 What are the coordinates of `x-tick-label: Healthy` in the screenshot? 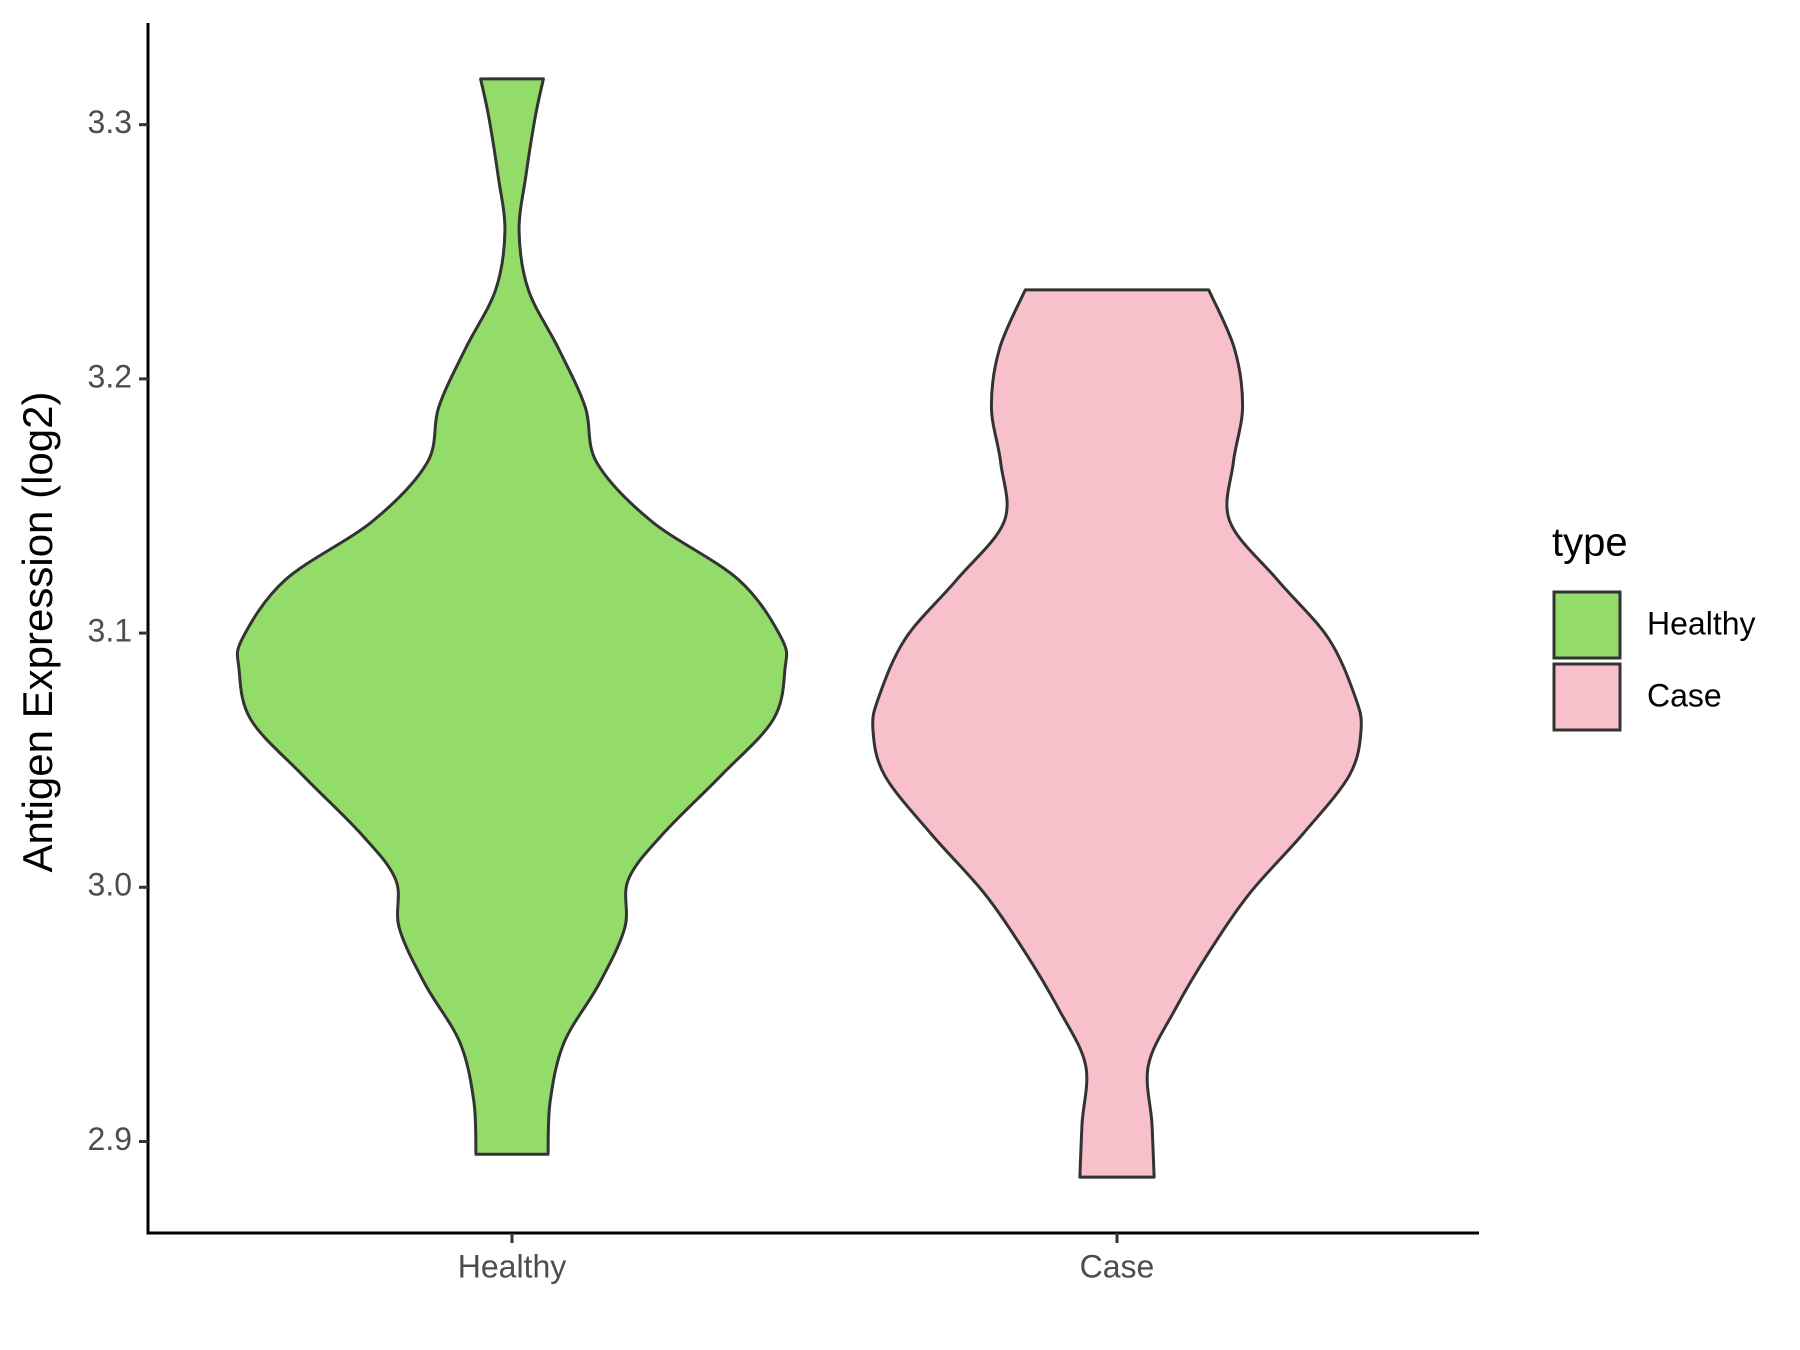 It's located at (512, 1266).